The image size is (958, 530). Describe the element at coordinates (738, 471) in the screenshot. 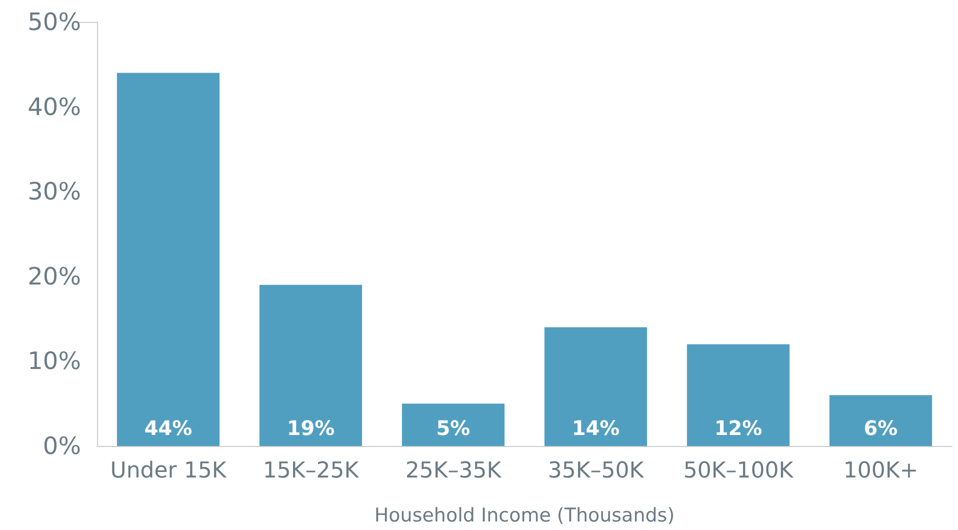

I see `x-tick-label: 50K–100K` at that location.